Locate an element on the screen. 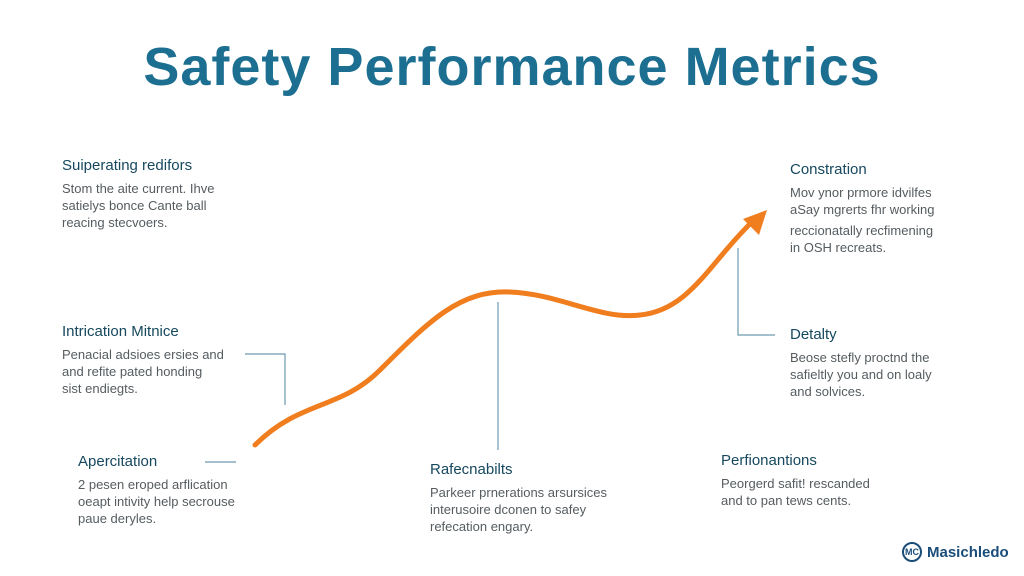 Image resolution: width=1024 pixels, height=576 pixels. block-line: and solvices. is located at coordinates (828, 391).